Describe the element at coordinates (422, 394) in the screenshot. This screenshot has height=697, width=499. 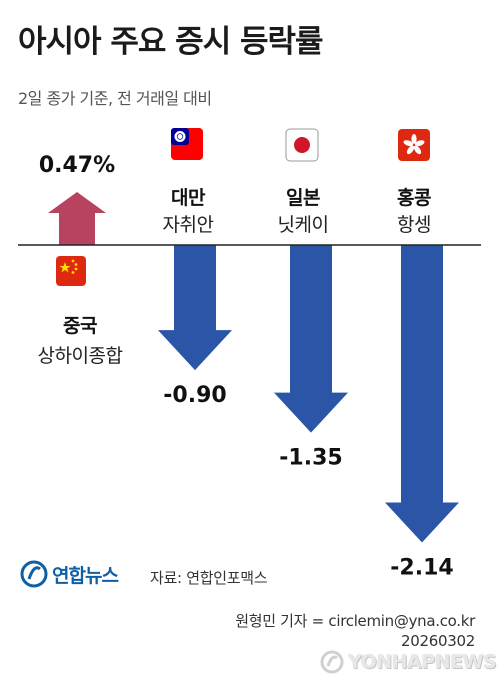
I see `bar-arrow-hongkong` at that location.